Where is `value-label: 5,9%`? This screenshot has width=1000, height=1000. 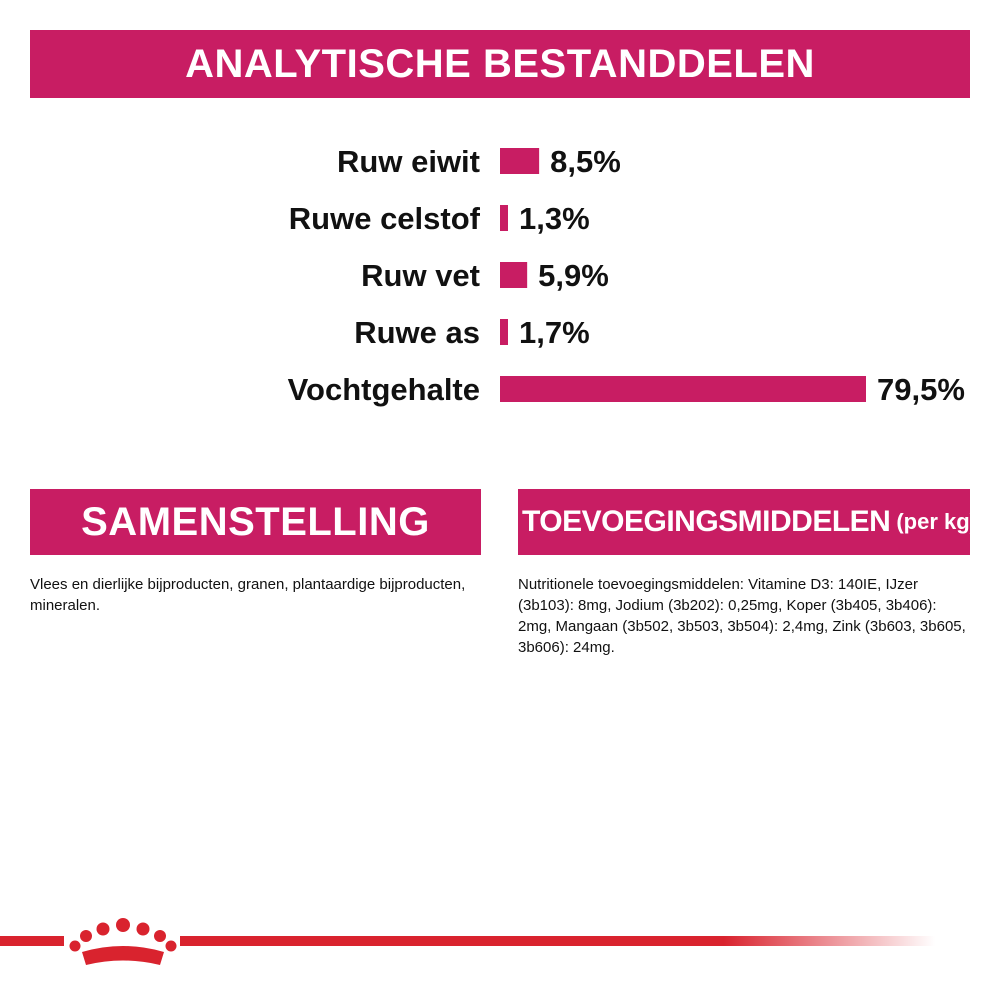
value-label: 5,9% is located at coordinates (573, 275).